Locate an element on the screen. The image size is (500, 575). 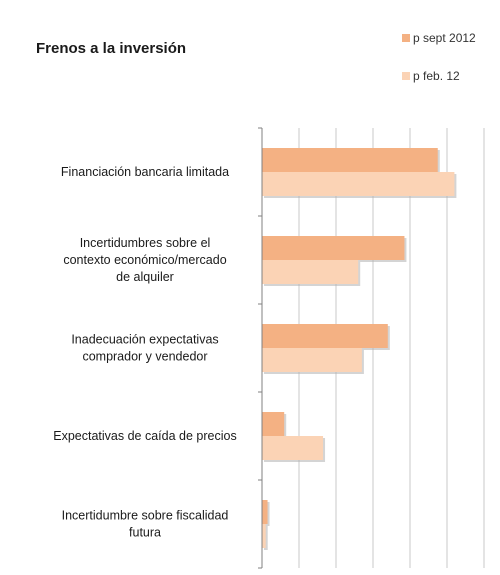
category-label-line: Inadecuación expectativas is located at coordinates (144, 340).